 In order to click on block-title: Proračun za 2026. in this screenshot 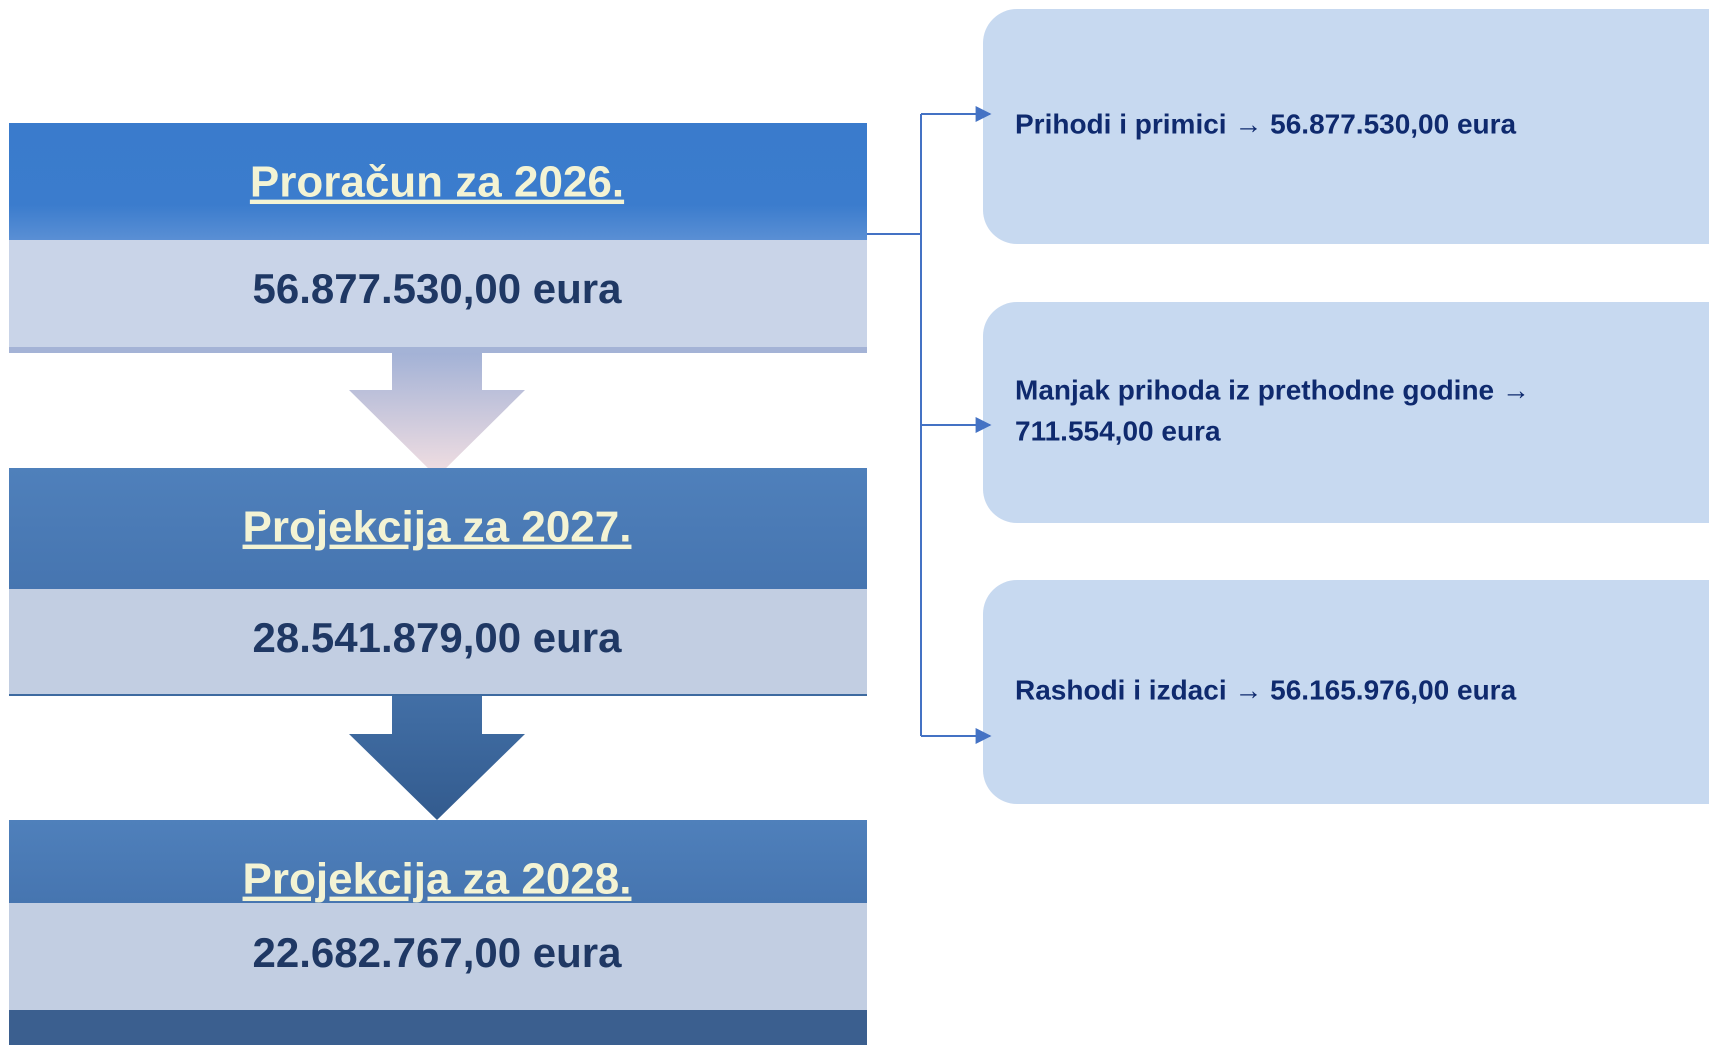, I will do `click(437, 182)`.